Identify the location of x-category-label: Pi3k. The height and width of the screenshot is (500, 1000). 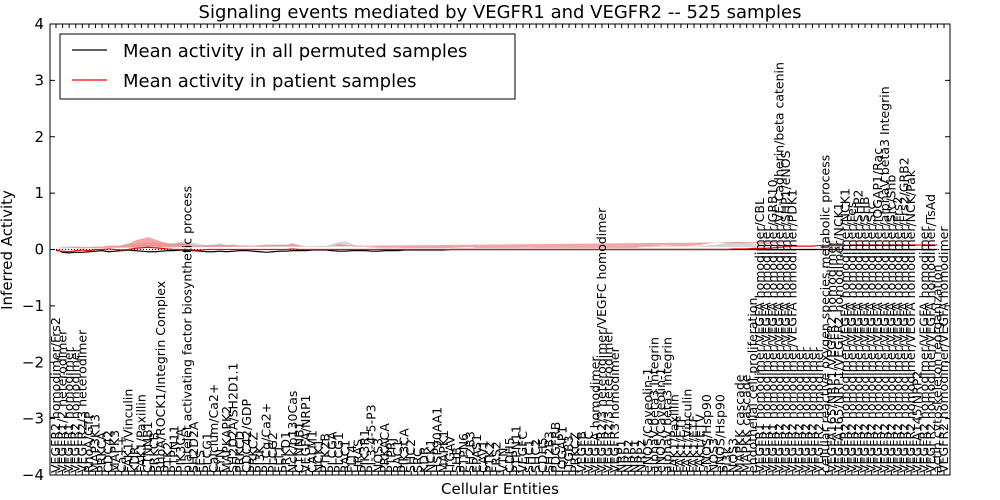
(726, 459).